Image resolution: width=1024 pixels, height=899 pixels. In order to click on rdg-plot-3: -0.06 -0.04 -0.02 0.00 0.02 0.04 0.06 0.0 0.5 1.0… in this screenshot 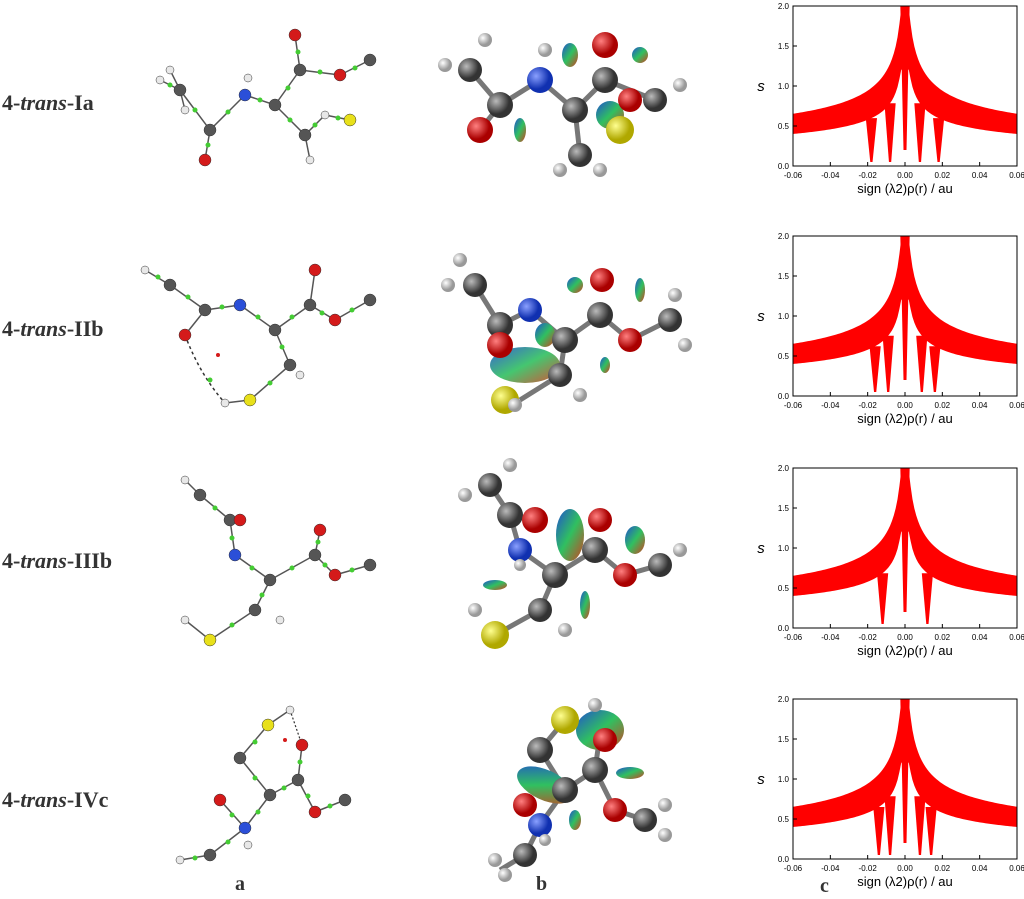, I will do `click(890, 561)`.